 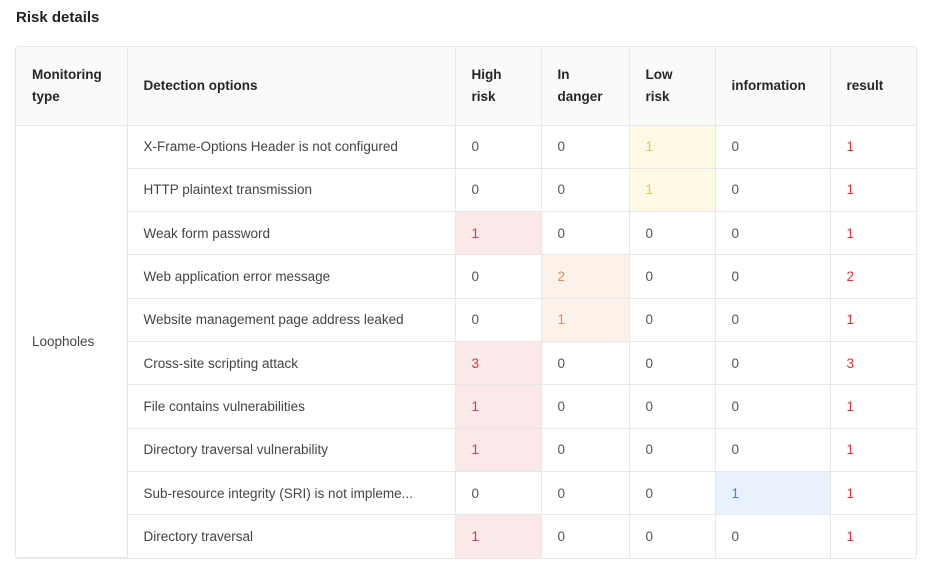 What do you see at coordinates (585, 276) in the screenshot?
I see `in-danger-cell: 2` at bounding box center [585, 276].